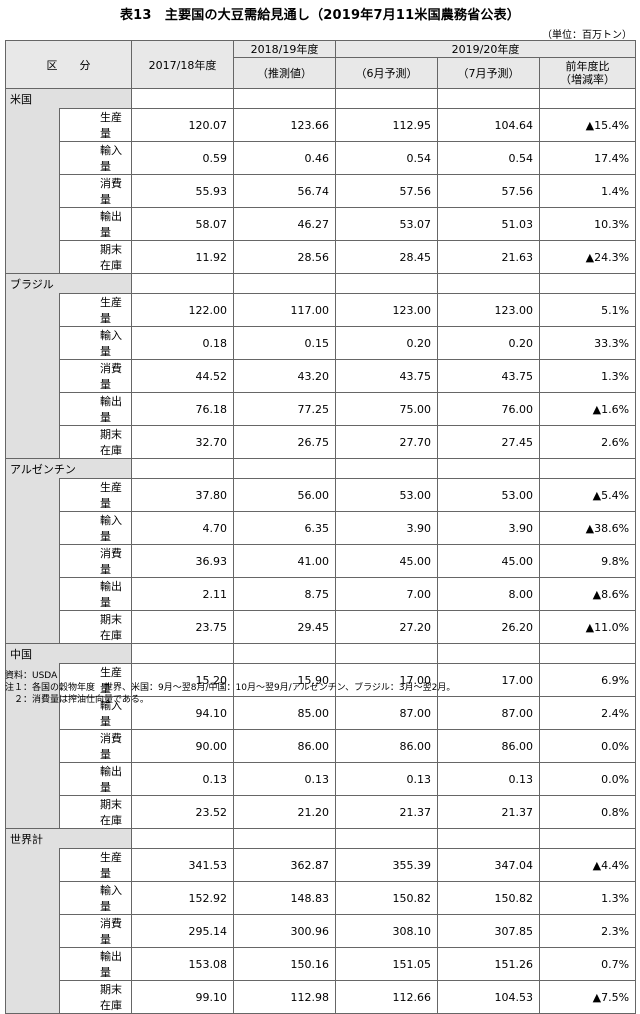  Describe the element at coordinates (488, 746) in the screenshot. I see `value-2019-july: 86.00` at that location.